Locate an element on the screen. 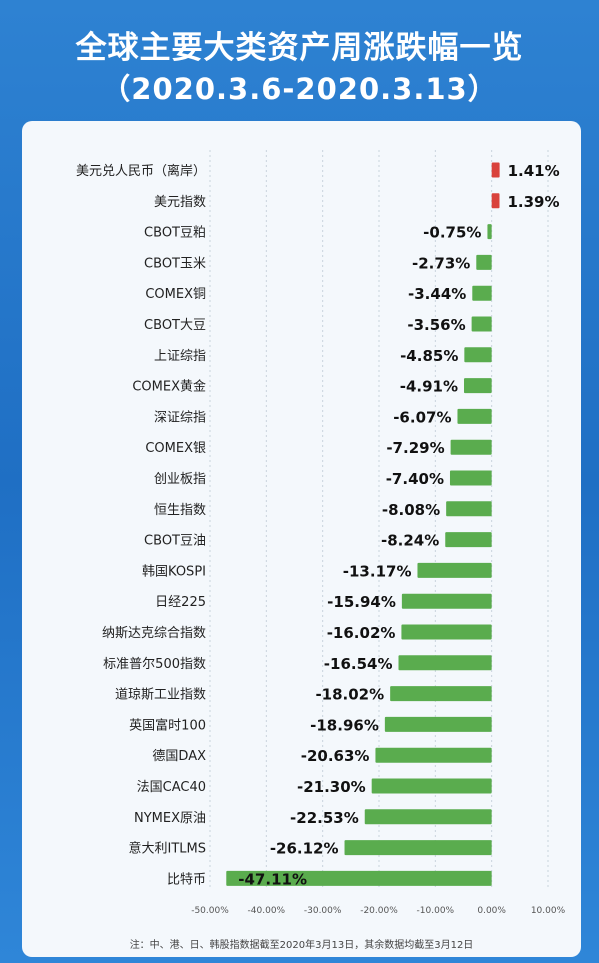 Image resolution: width=599 pixels, height=963 pixels. category-label: 意大利ITLMS is located at coordinates (168, 849).